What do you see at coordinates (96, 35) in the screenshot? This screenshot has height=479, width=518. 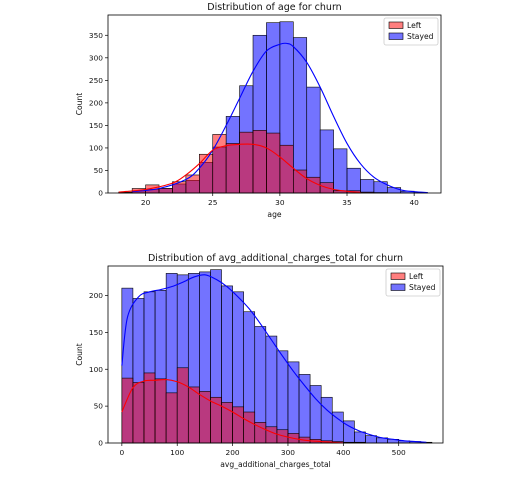 I see `y-tick-label: 350` at bounding box center [96, 35].